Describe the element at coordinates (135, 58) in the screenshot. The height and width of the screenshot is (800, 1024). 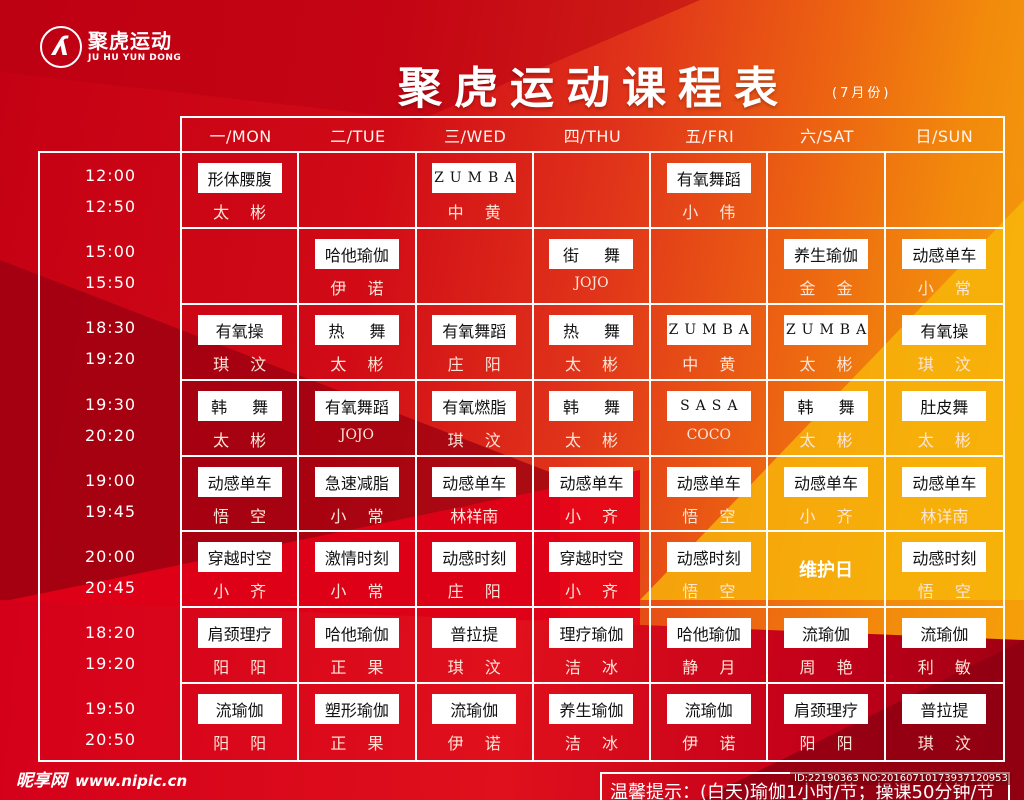
I see `brand-name-en: JU HU YUN DONG` at that location.